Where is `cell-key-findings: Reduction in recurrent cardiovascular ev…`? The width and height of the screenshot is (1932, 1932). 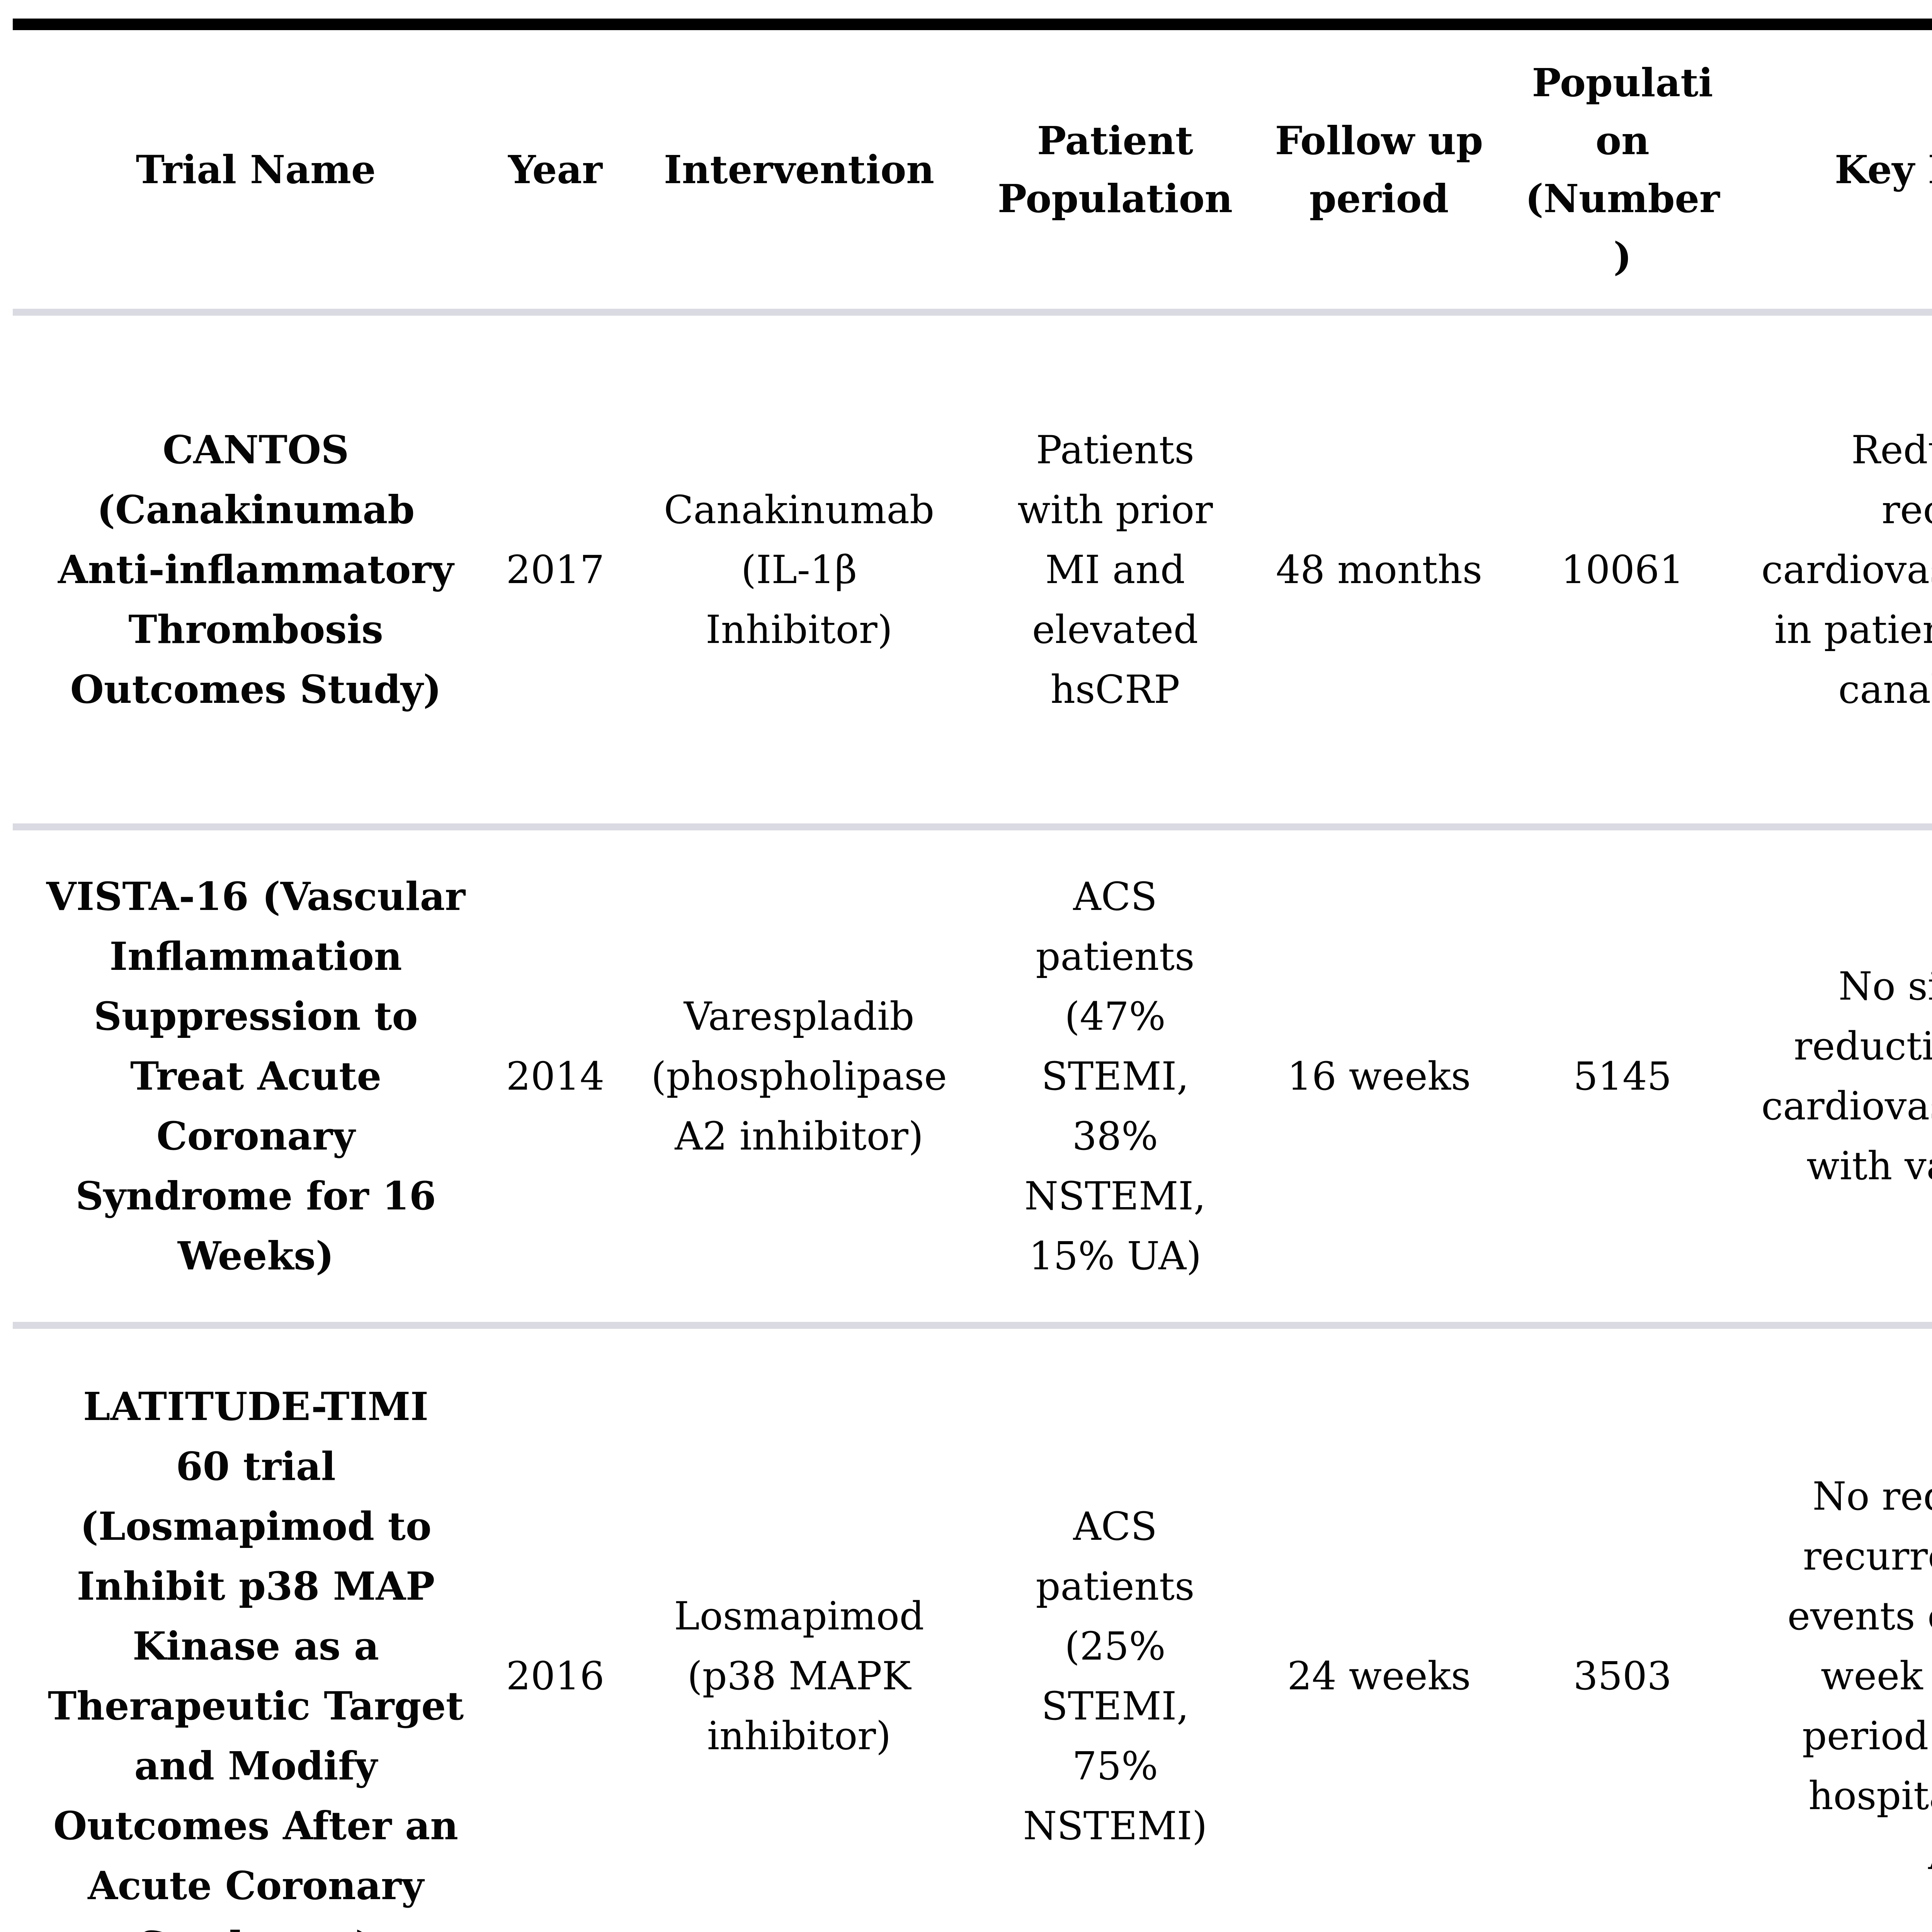 cell-key-findings: Reduction in recurrent cardiovascular ev… is located at coordinates (1831, 571).